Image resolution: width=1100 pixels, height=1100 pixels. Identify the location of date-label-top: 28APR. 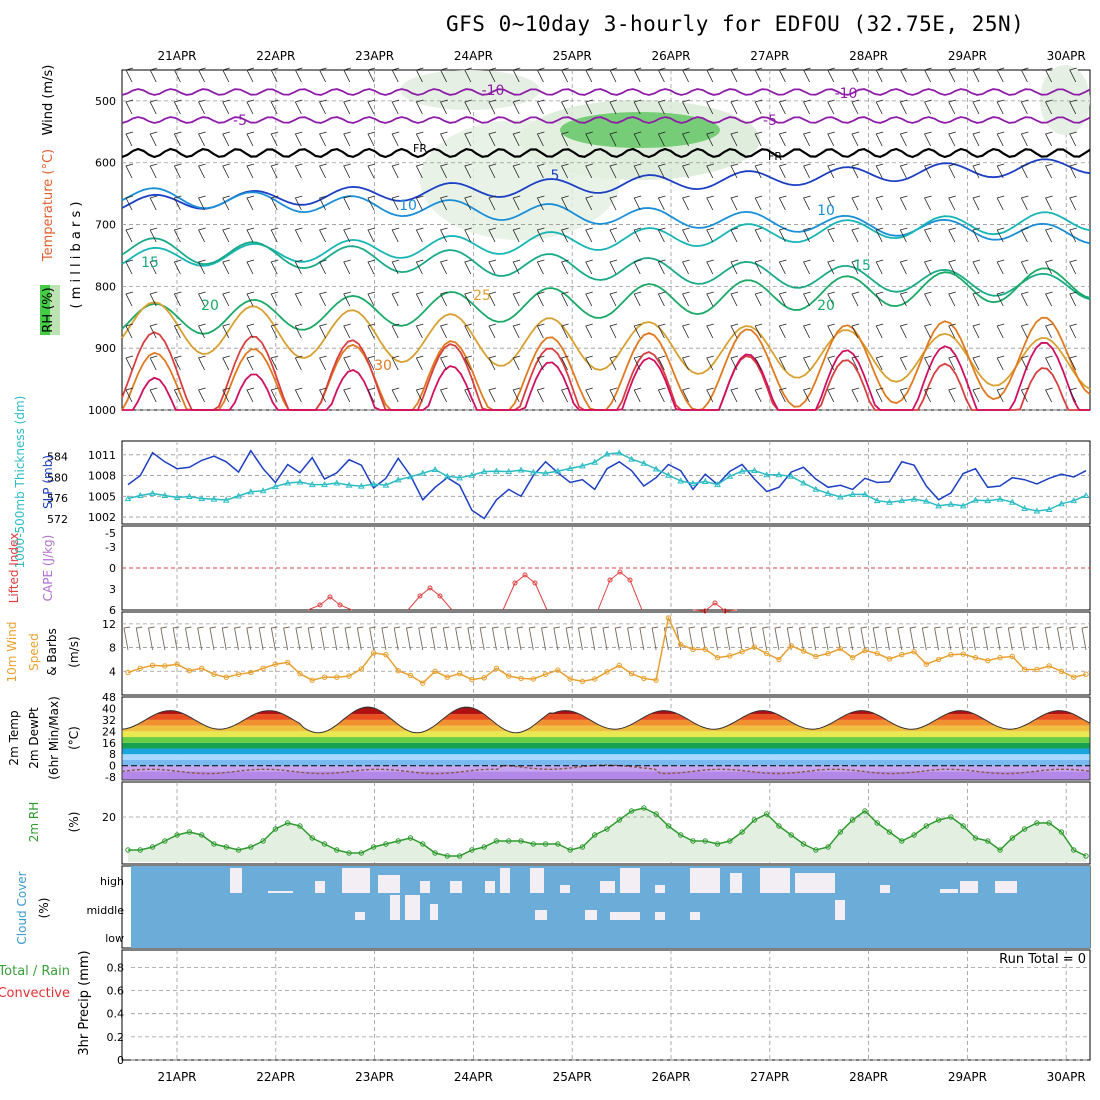
(868, 56).